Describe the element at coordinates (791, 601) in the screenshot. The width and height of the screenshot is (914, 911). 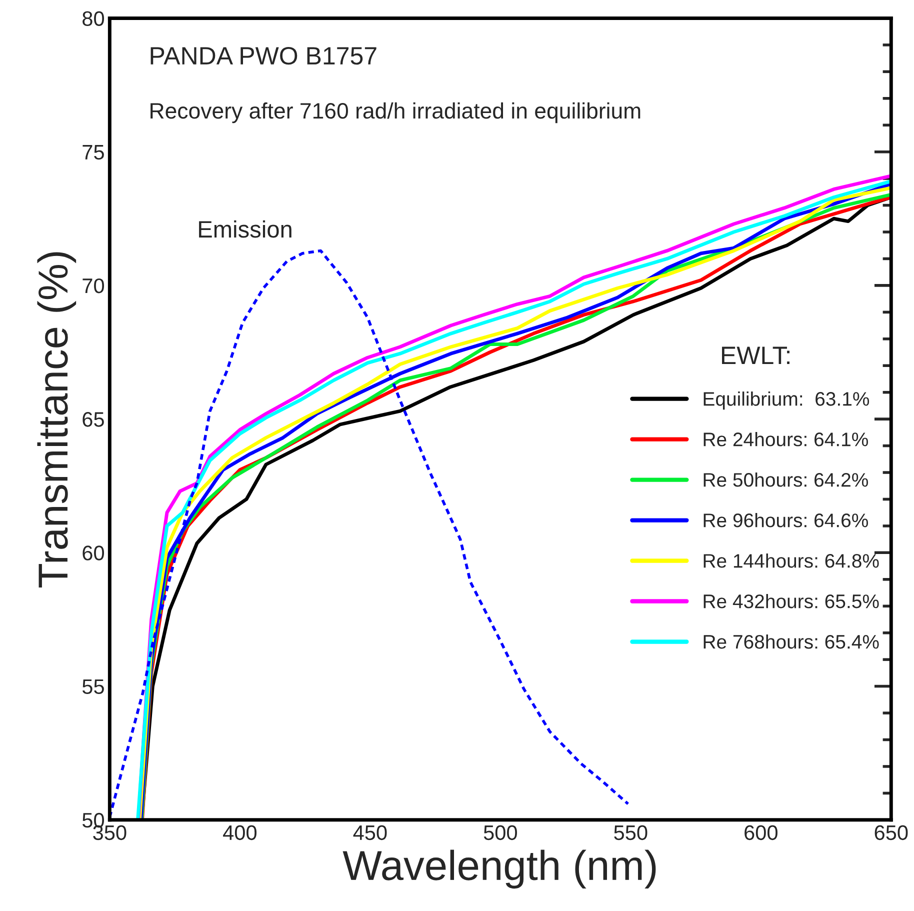
I see `legend-label: Re 432hours: 65.5%` at that location.